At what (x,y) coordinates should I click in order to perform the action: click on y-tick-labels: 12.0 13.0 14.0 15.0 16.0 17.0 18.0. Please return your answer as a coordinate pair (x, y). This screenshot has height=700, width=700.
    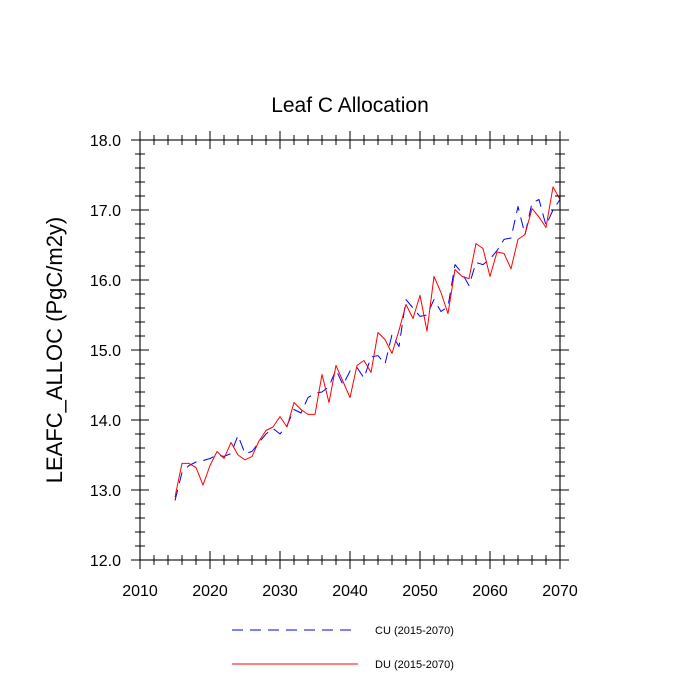
    Looking at the image, I should click on (105, 351).